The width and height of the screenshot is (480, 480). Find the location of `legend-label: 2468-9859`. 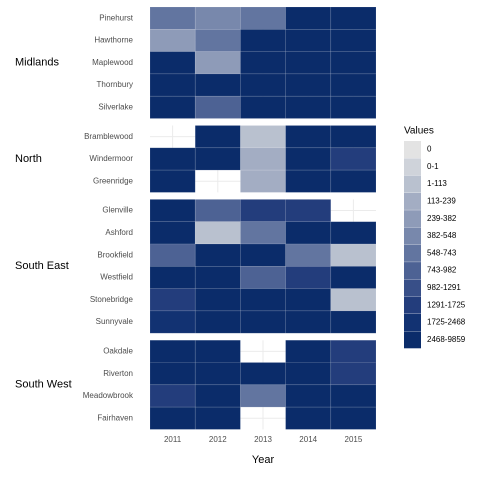

legend-label: 2468-9859 is located at coordinates (446, 339).